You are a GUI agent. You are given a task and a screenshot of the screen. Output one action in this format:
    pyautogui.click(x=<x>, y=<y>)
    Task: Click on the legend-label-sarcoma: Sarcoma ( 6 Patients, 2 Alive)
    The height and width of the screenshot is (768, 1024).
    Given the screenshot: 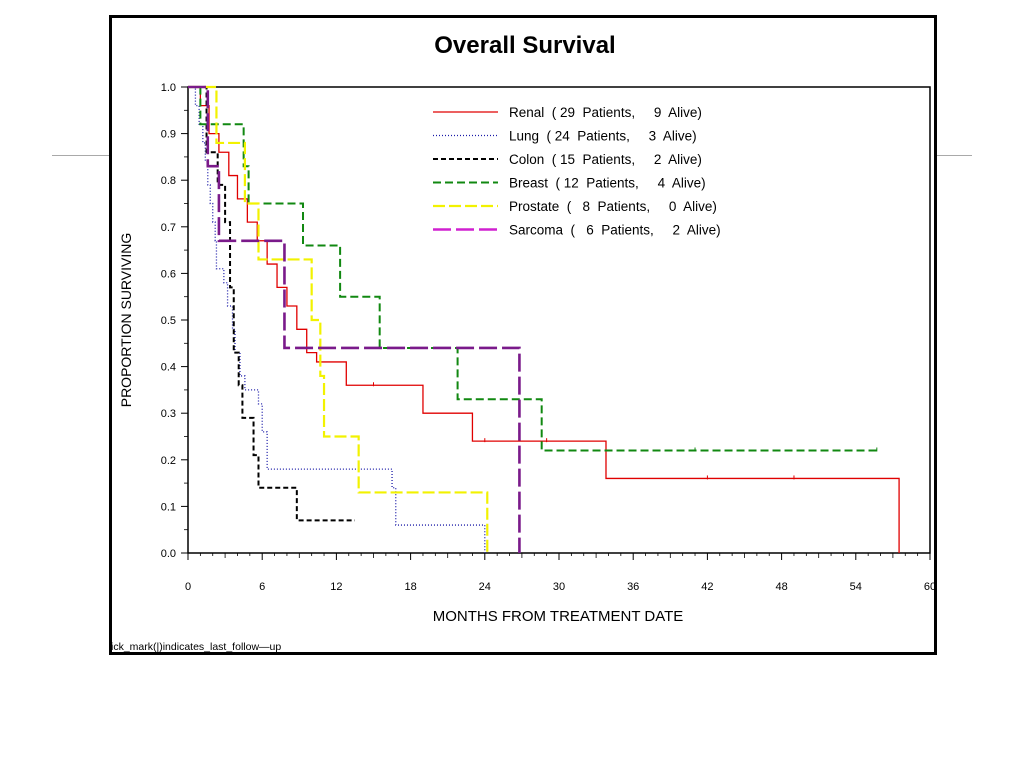 What is the action you would take?
    pyautogui.click(x=615, y=230)
    